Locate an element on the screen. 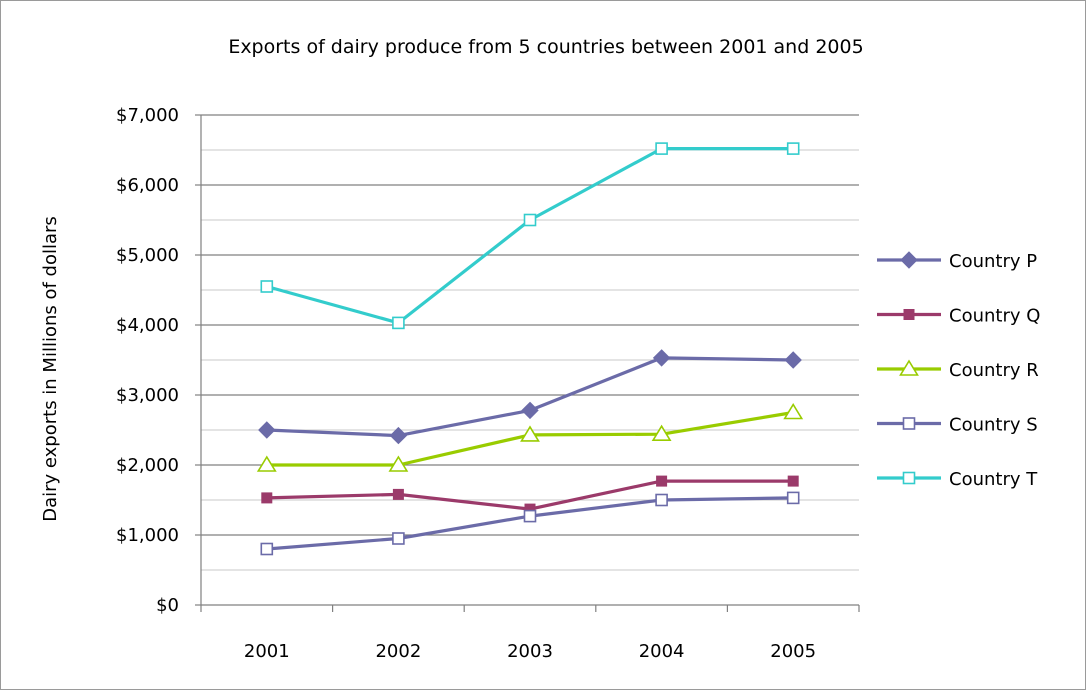 The width and height of the screenshot is (1086, 691). series-country-r is located at coordinates (530, 437).